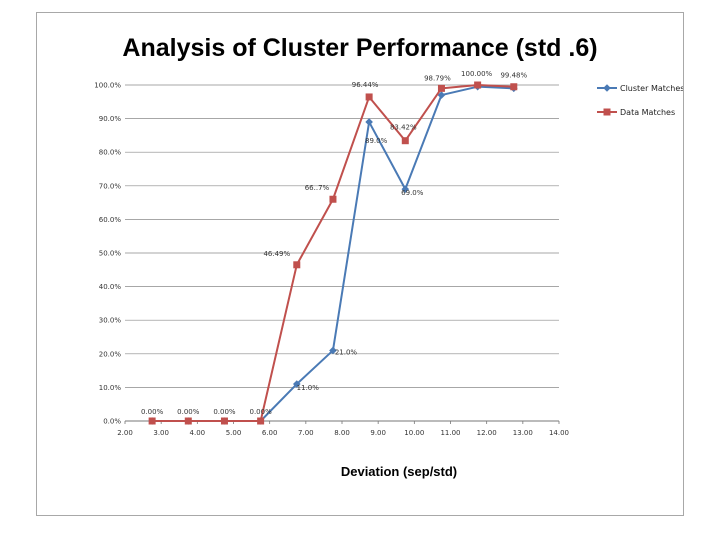 The image size is (720, 540). What do you see at coordinates (270, 433) in the screenshot?
I see `x-tick-label: 6.00` at bounding box center [270, 433].